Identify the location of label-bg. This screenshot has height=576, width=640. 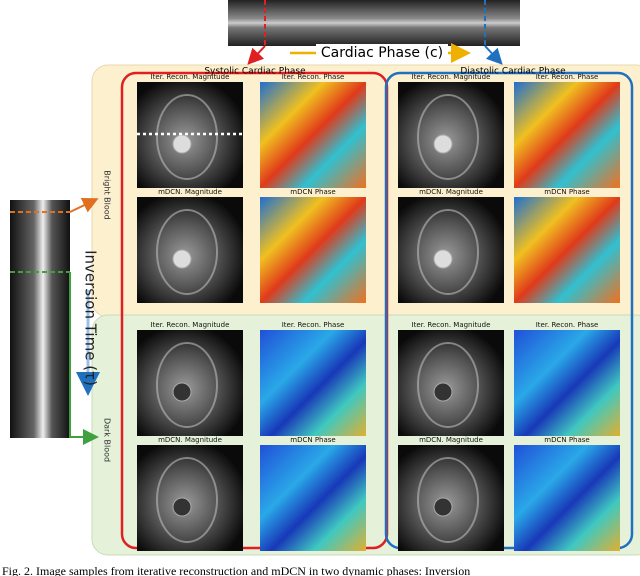
(382, 53).